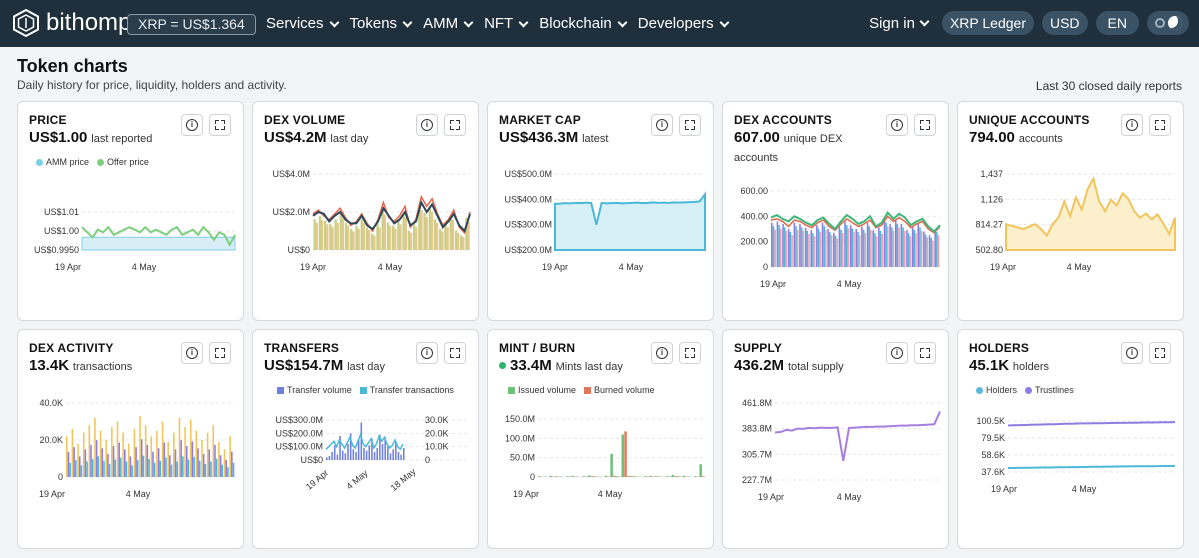 This screenshot has width=1199, height=558. I want to click on legend-item: Transfer volume, so click(314, 390).